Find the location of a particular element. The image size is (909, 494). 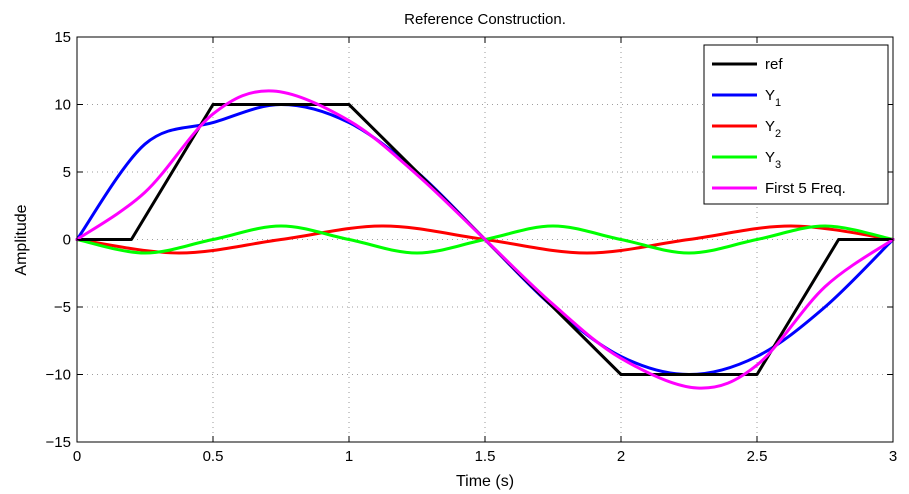

y-axis-label: Amplitude is located at coordinates (21, 239).